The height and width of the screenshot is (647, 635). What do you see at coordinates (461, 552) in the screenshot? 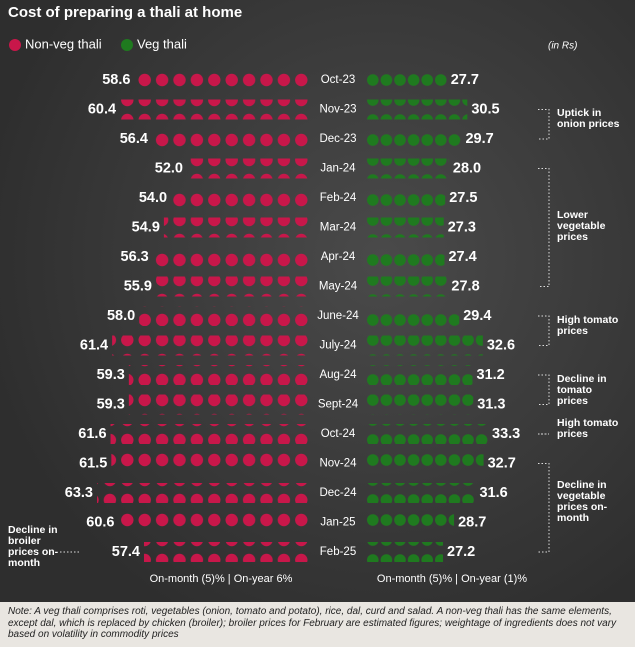
I see `value-label: 27.2` at bounding box center [461, 552].